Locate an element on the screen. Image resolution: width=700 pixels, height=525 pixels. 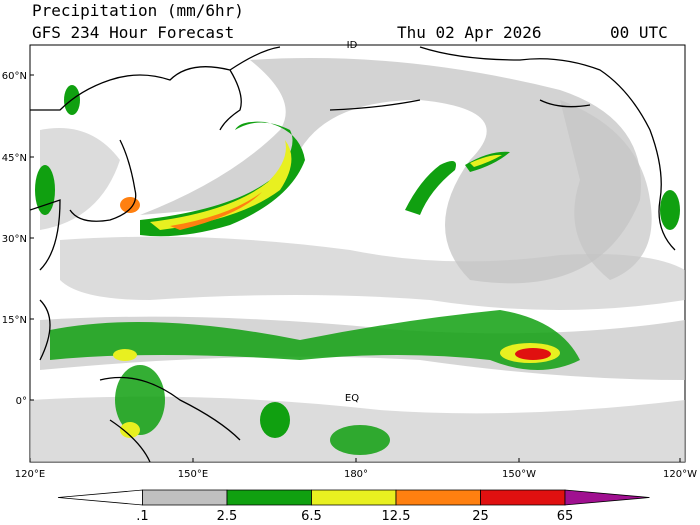
lon-labels: 120°E 150°E 180° 150°W 120°W is located at coordinates (356, 469).